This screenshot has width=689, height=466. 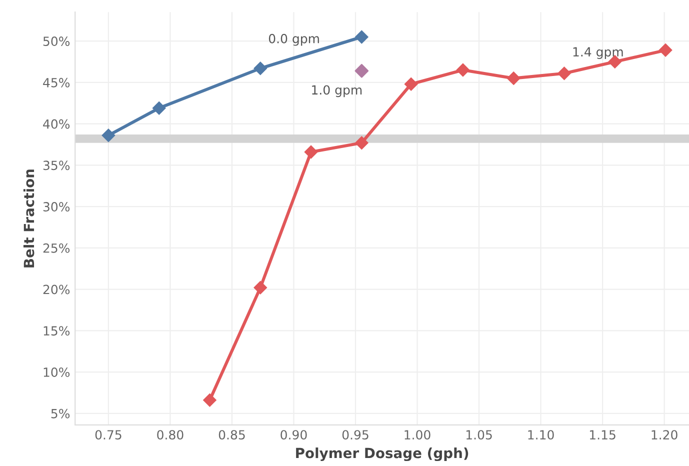 I want to click on y-axis-title: Belt Fraction, so click(x=28, y=219).